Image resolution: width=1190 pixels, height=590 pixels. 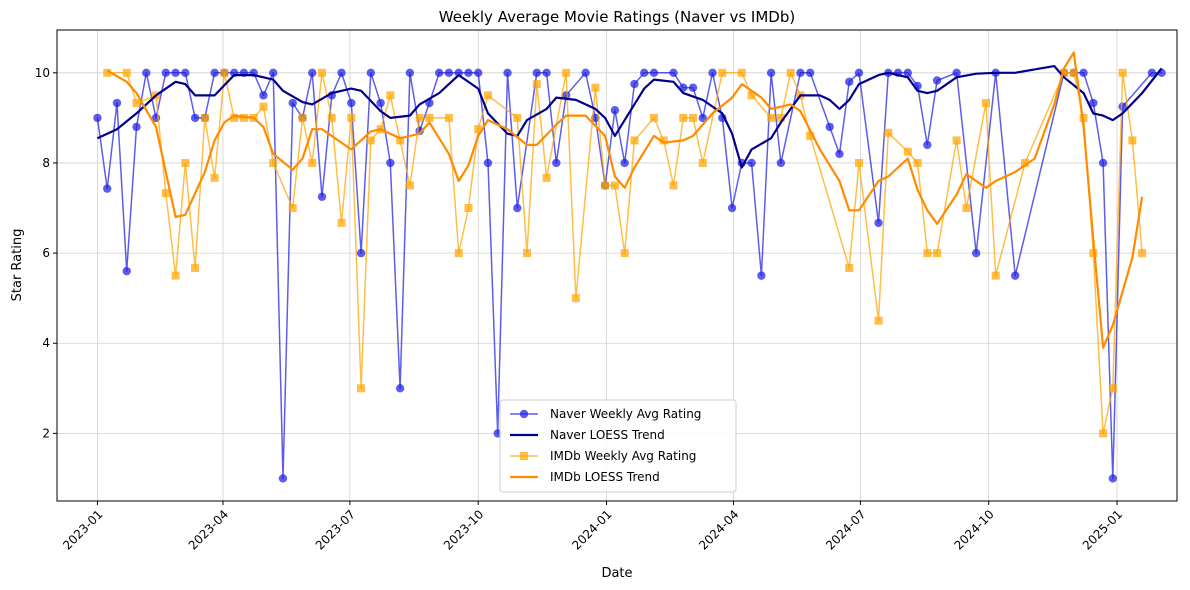 What do you see at coordinates (973, 529) in the screenshot?
I see `x-tick-label: 2024-10` at bounding box center [973, 529].